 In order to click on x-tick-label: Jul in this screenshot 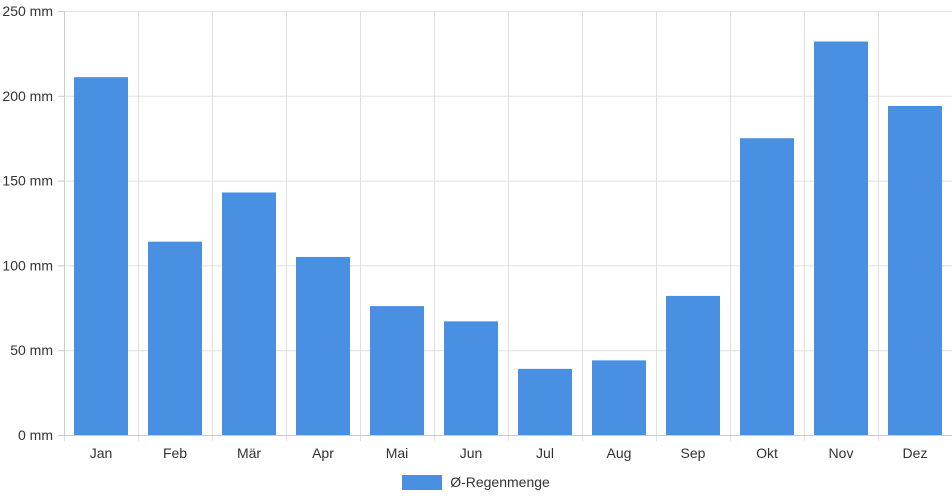, I will do `click(545, 453)`.